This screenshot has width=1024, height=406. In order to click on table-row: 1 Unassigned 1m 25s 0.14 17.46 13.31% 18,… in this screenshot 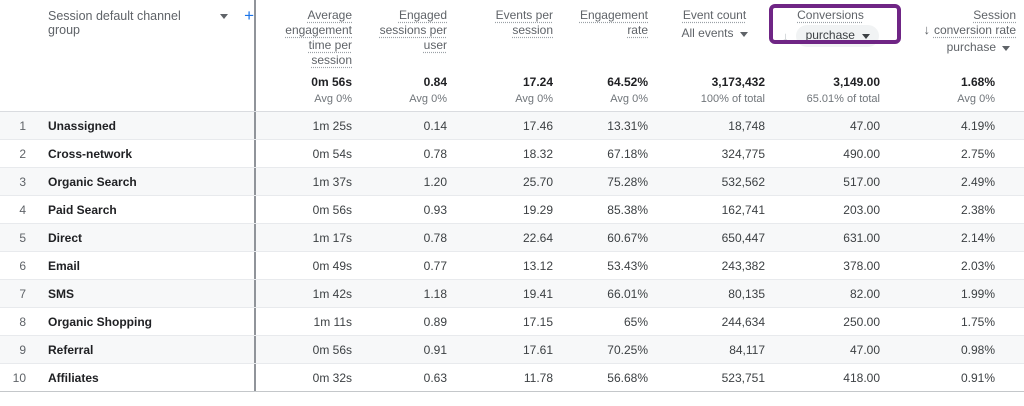, I will do `click(512, 126)`.